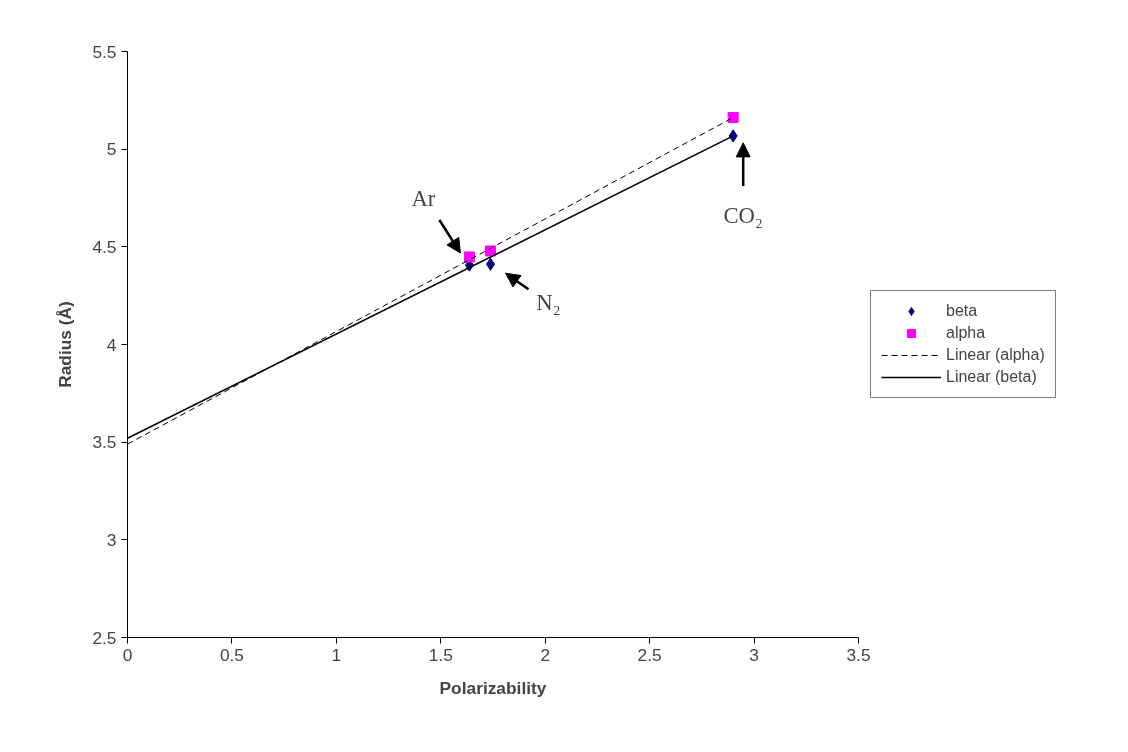  What do you see at coordinates (423, 199) in the screenshot?
I see `annotation: Ar` at bounding box center [423, 199].